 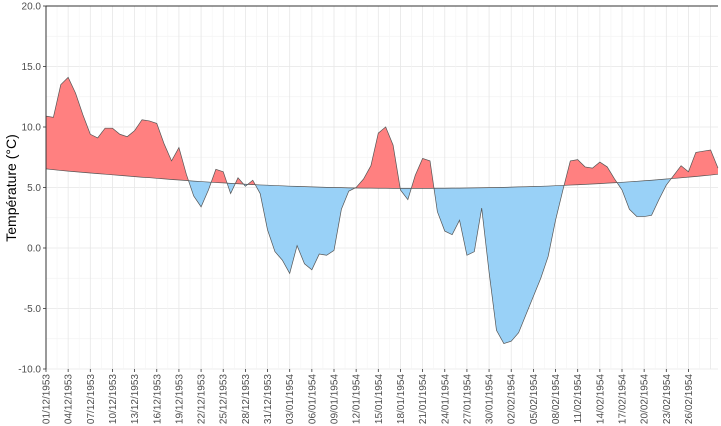 What do you see at coordinates (34, 249) in the screenshot?
I see `y-tick-label: 0.0` at bounding box center [34, 249].